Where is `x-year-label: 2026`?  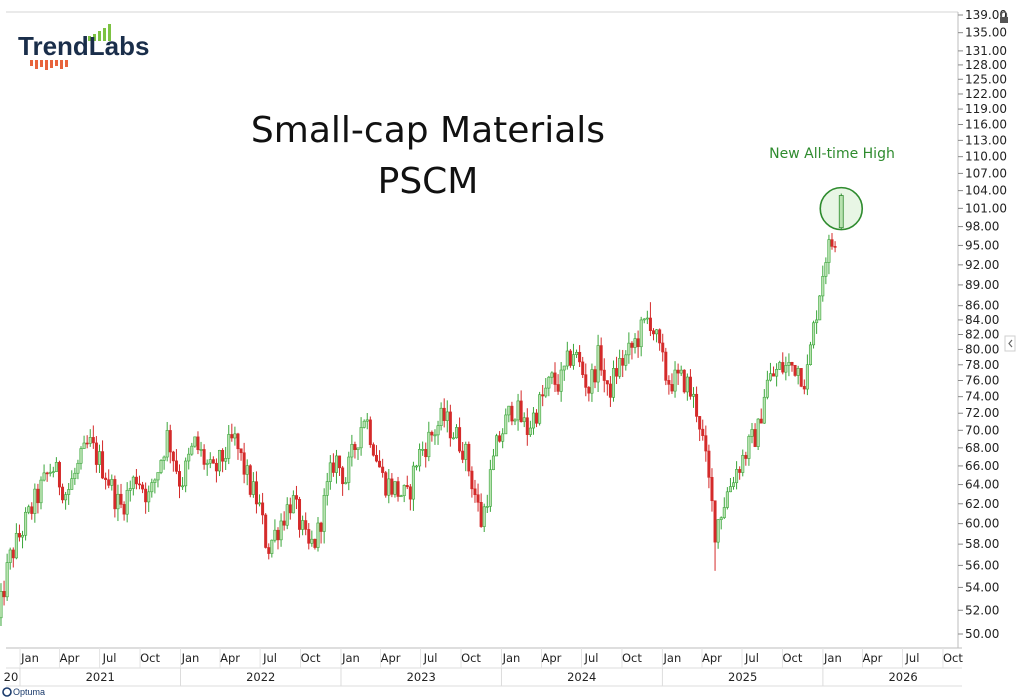 x-year-label: 2026 is located at coordinates (902, 677).